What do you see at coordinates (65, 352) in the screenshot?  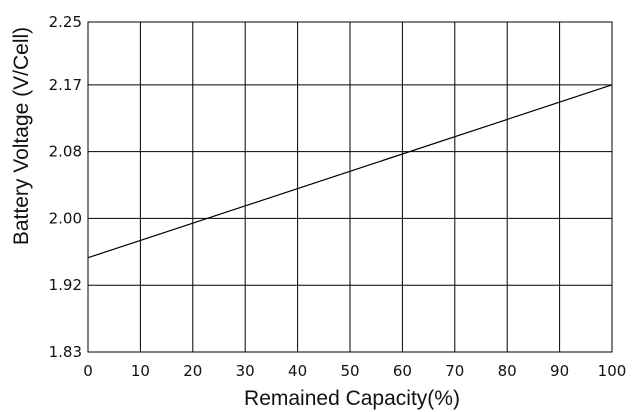 I see `y-tick-label: 1.83` at bounding box center [65, 352].